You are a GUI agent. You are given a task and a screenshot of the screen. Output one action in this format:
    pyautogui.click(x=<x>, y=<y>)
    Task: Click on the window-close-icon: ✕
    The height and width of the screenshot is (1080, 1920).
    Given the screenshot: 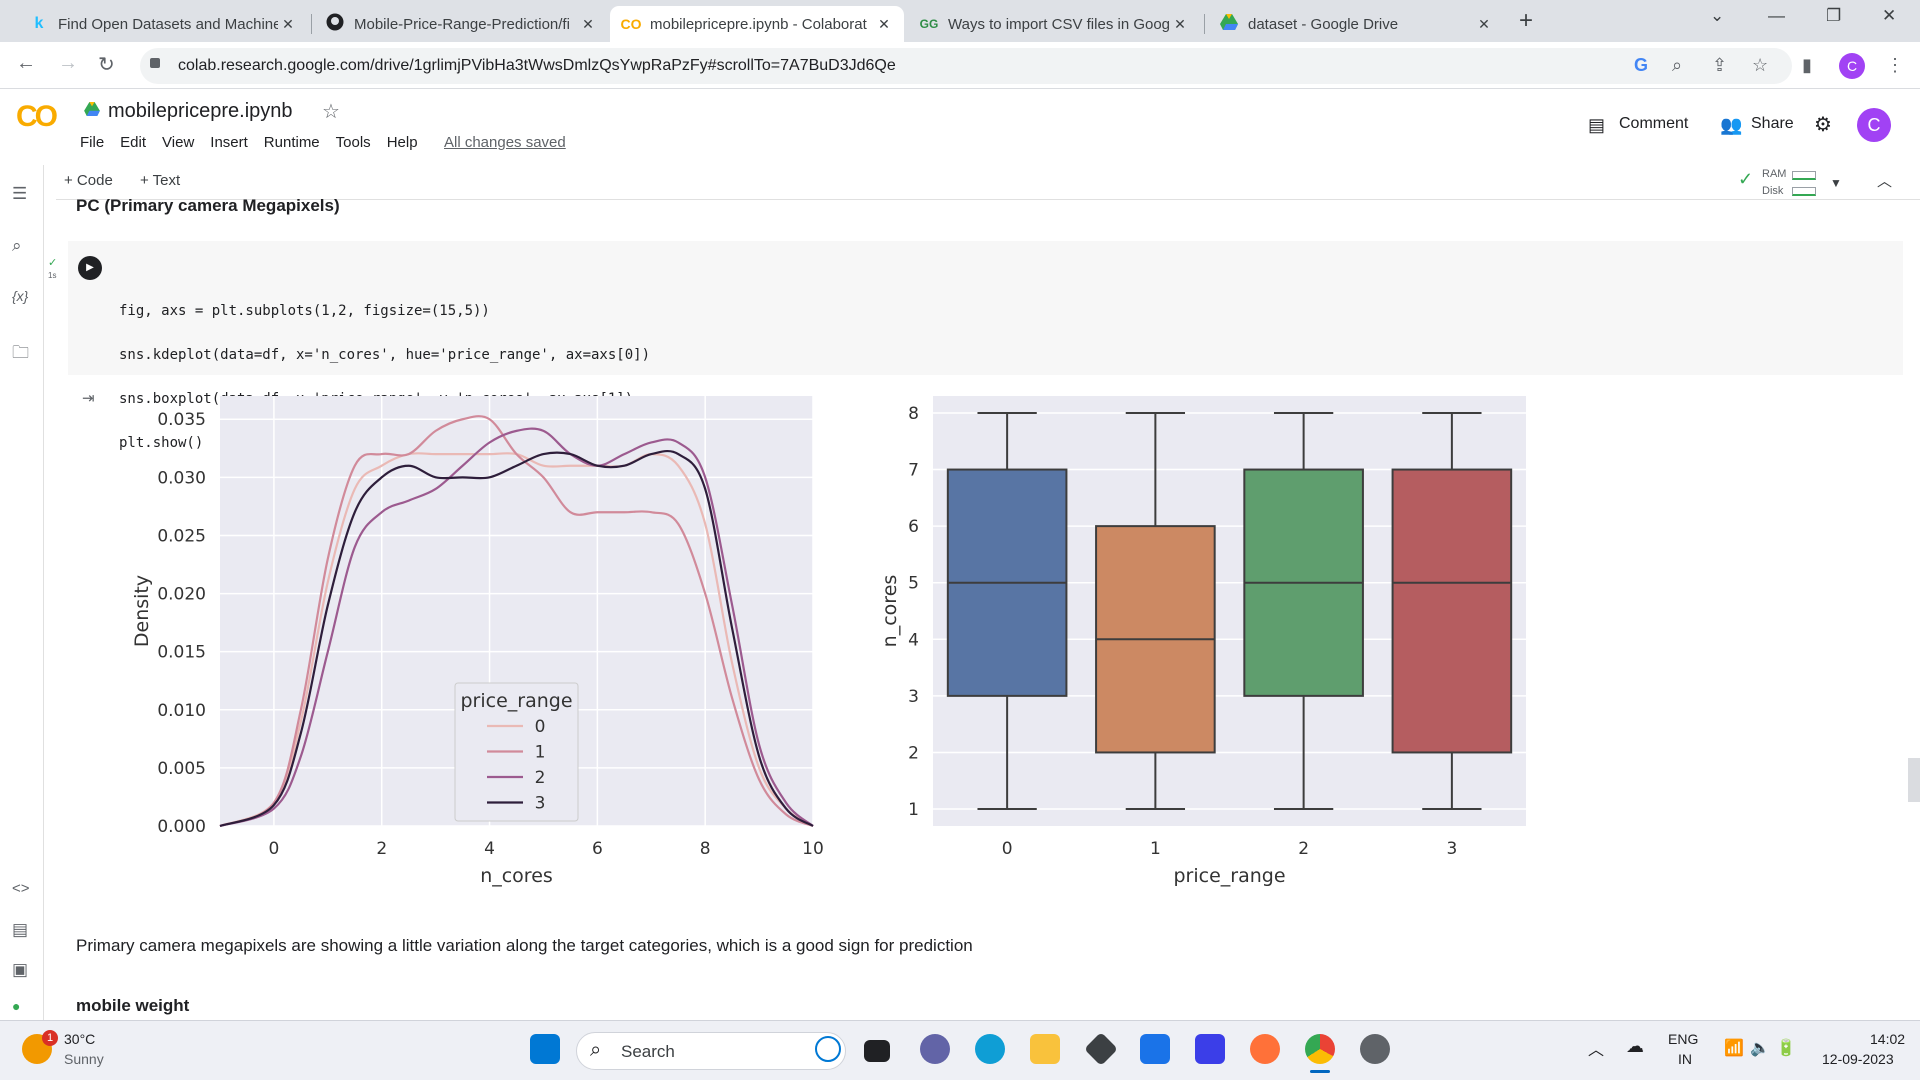 What is the action you would take?
    pyautogui.click(x=1889, y=15)
    